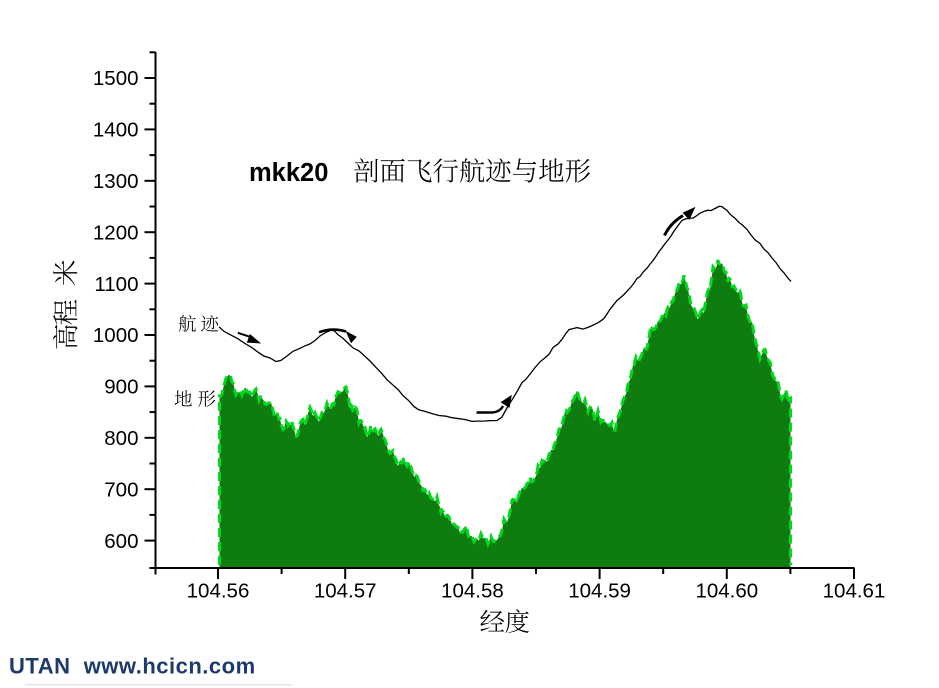 Image resolution: width=939 pixels, height=688 pixels. Describe the element at coordinates (726, 591) in the screenshot. I see `svg-text: 104.60` at that location.